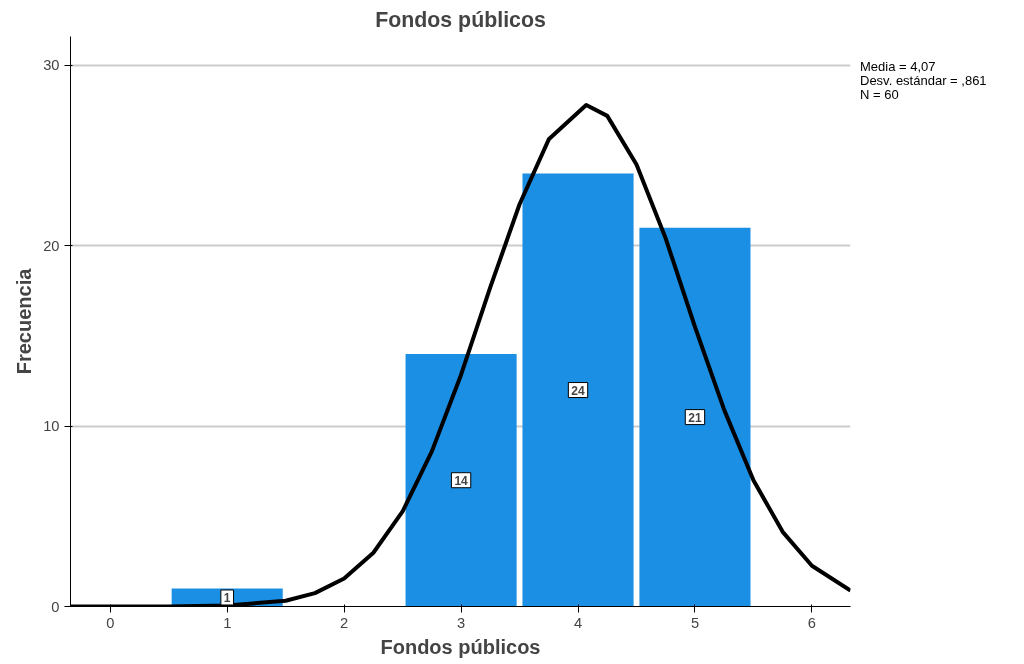 The image size is (1024, 664). Describe the element at coordinates (51, 65) in the screenshot. I see `y-tick-label: 30` at that location.